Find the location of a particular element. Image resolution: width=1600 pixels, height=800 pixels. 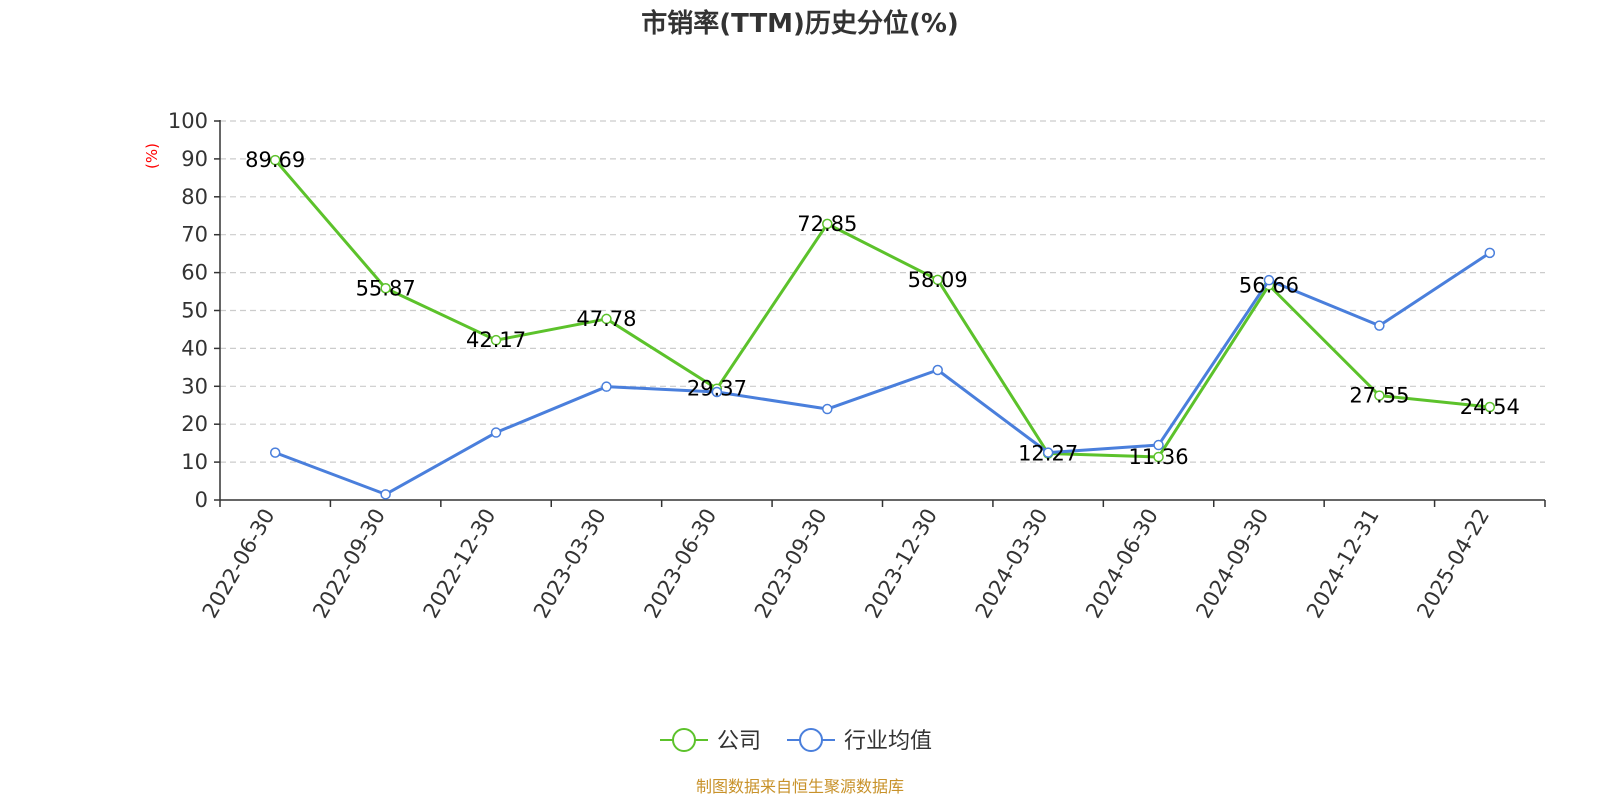

legend: 公司 行业均值 is located at coordinates (796, 741).